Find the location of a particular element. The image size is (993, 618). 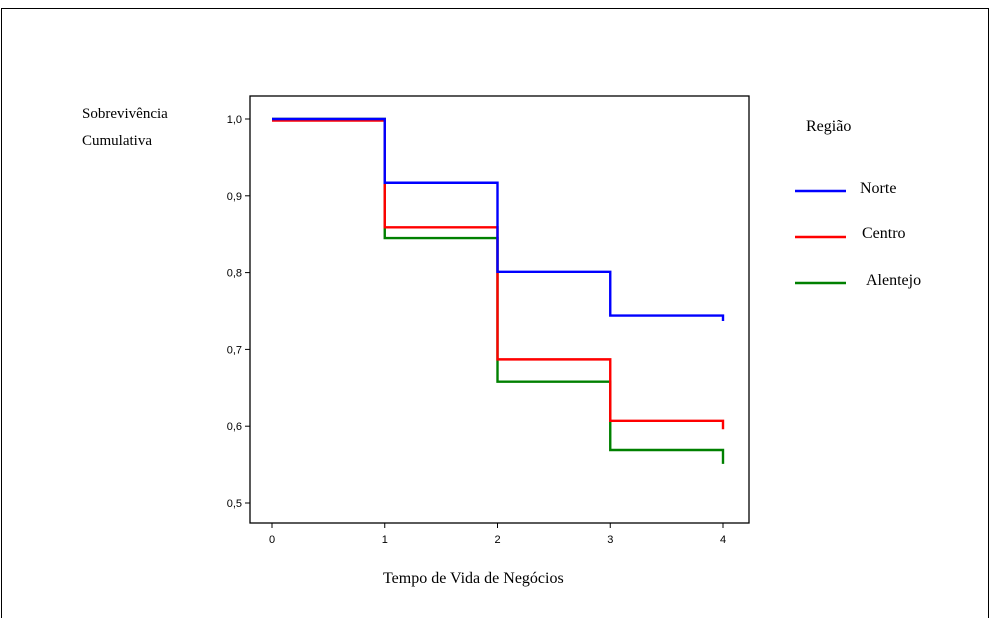

legend-title: Região is located at coordinates (829, 126).